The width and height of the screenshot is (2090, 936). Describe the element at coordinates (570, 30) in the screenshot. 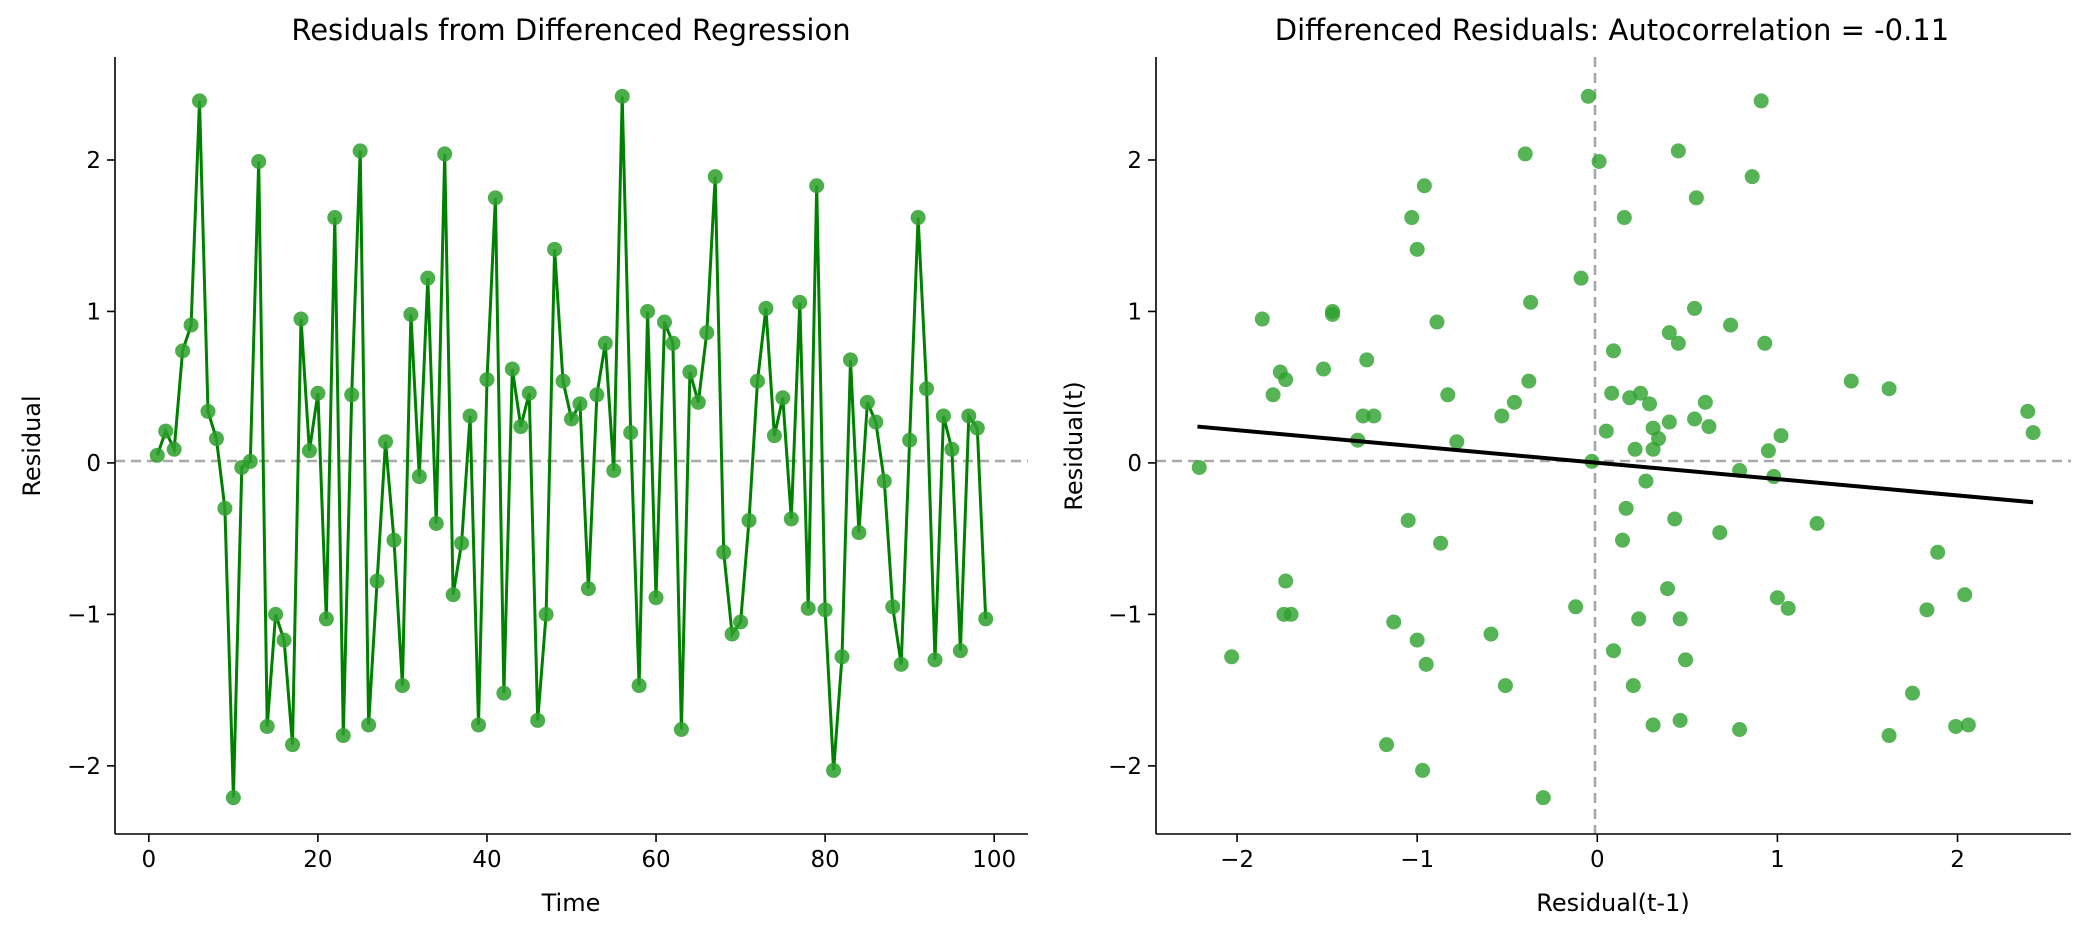

I see `left-chart-title: Residuals from Differenced Regression` at that location.